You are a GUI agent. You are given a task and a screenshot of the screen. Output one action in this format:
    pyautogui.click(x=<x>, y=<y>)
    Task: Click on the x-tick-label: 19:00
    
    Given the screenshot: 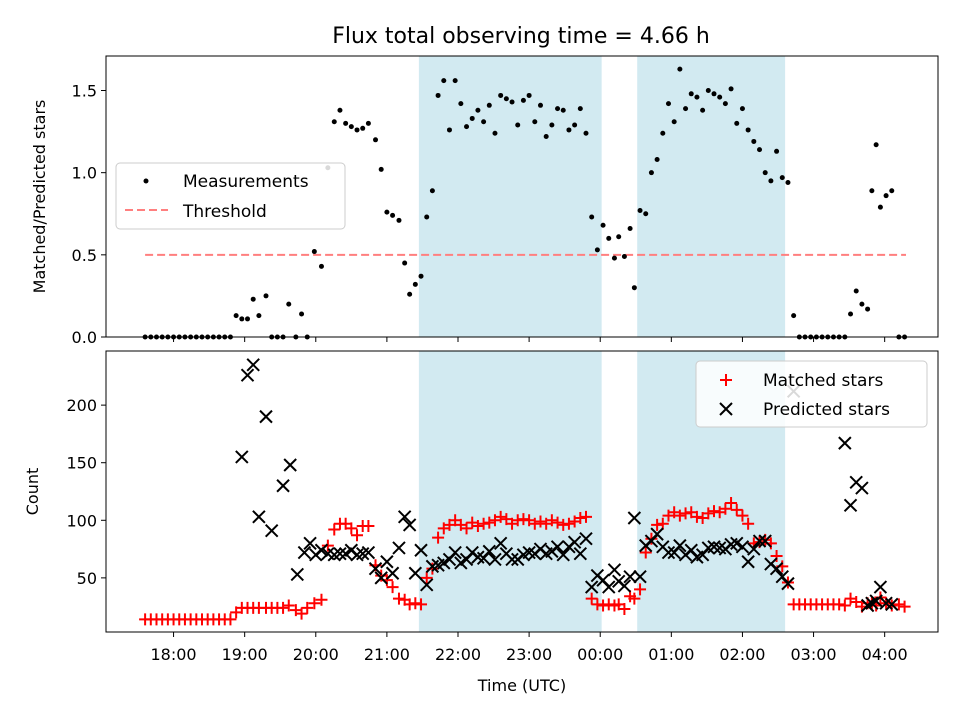 What is the action you would take?
    pyautogui.click(x=245, y=654)
    